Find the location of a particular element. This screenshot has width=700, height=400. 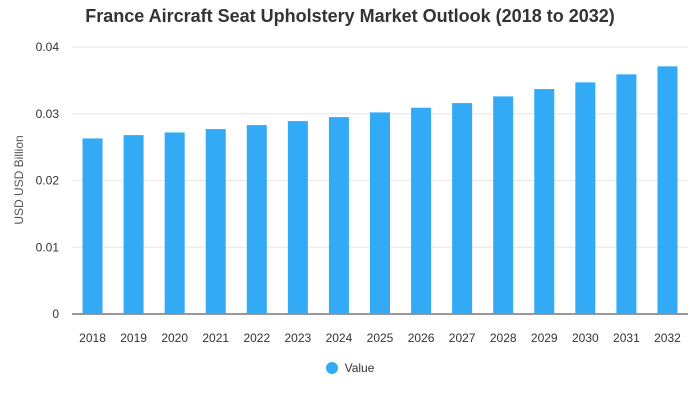

legend-swatch is located at coordinates (331, 368).